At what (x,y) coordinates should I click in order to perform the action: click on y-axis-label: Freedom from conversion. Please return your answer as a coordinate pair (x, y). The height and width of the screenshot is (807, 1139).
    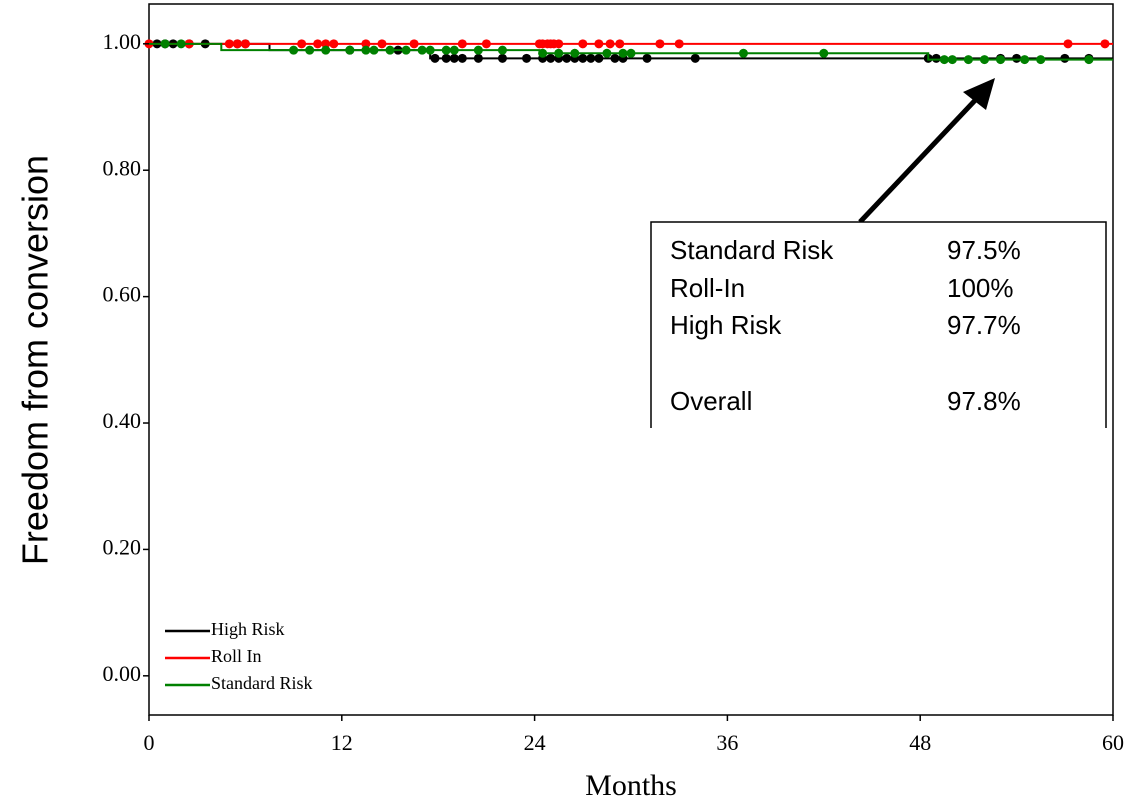
    Looking at the image, I should click on (35, 360).